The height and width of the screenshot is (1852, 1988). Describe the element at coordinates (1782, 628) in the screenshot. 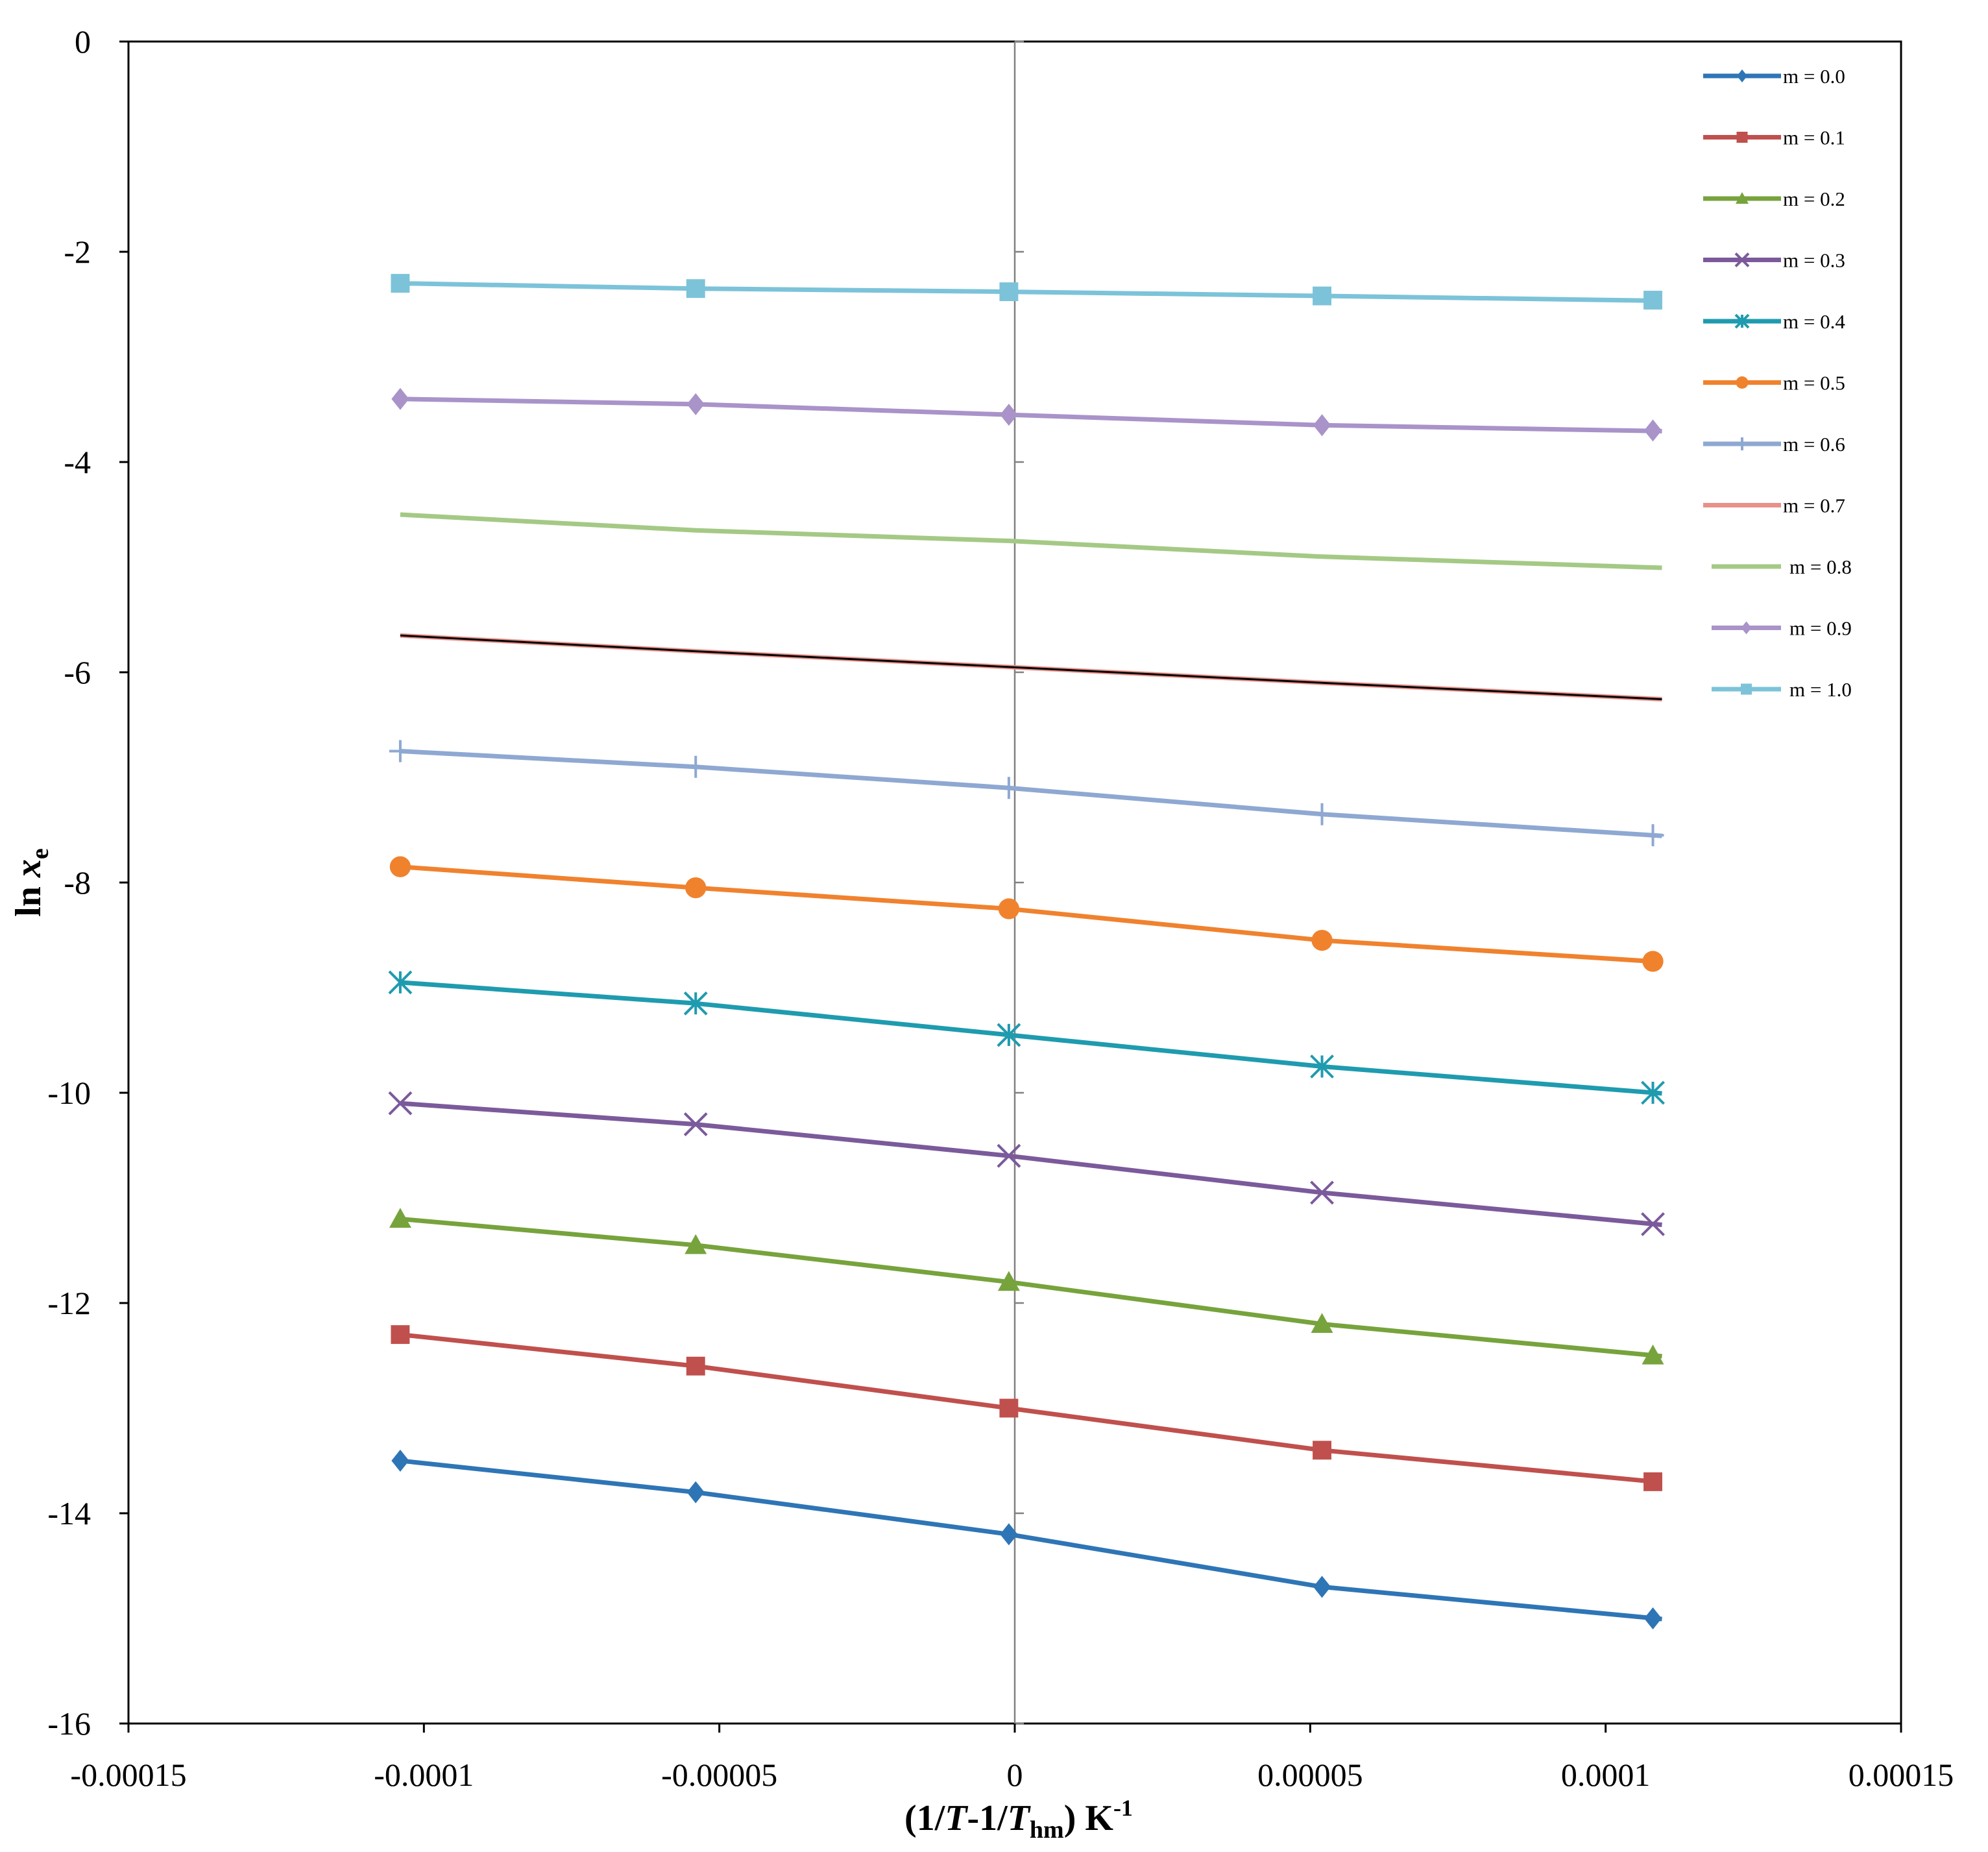

I see `legend-item: m = 0.9` at that location.